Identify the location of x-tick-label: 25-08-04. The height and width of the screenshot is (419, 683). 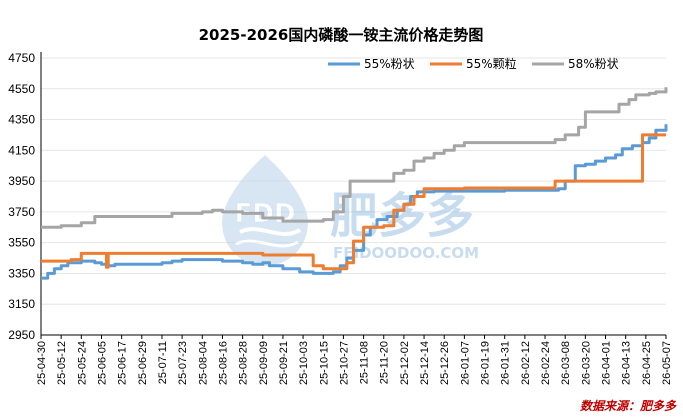
(203, 363).